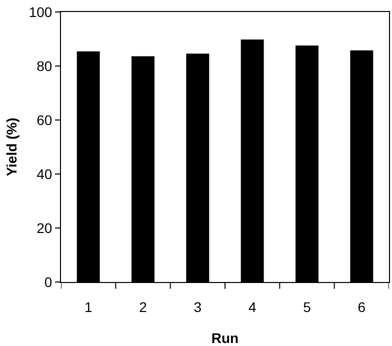 This screenshot has height=346, width=392. What do you see at coordinates (44, 228) in the screenshot?
I see `y-tick-label: 20` at bounding box center [44, 228].